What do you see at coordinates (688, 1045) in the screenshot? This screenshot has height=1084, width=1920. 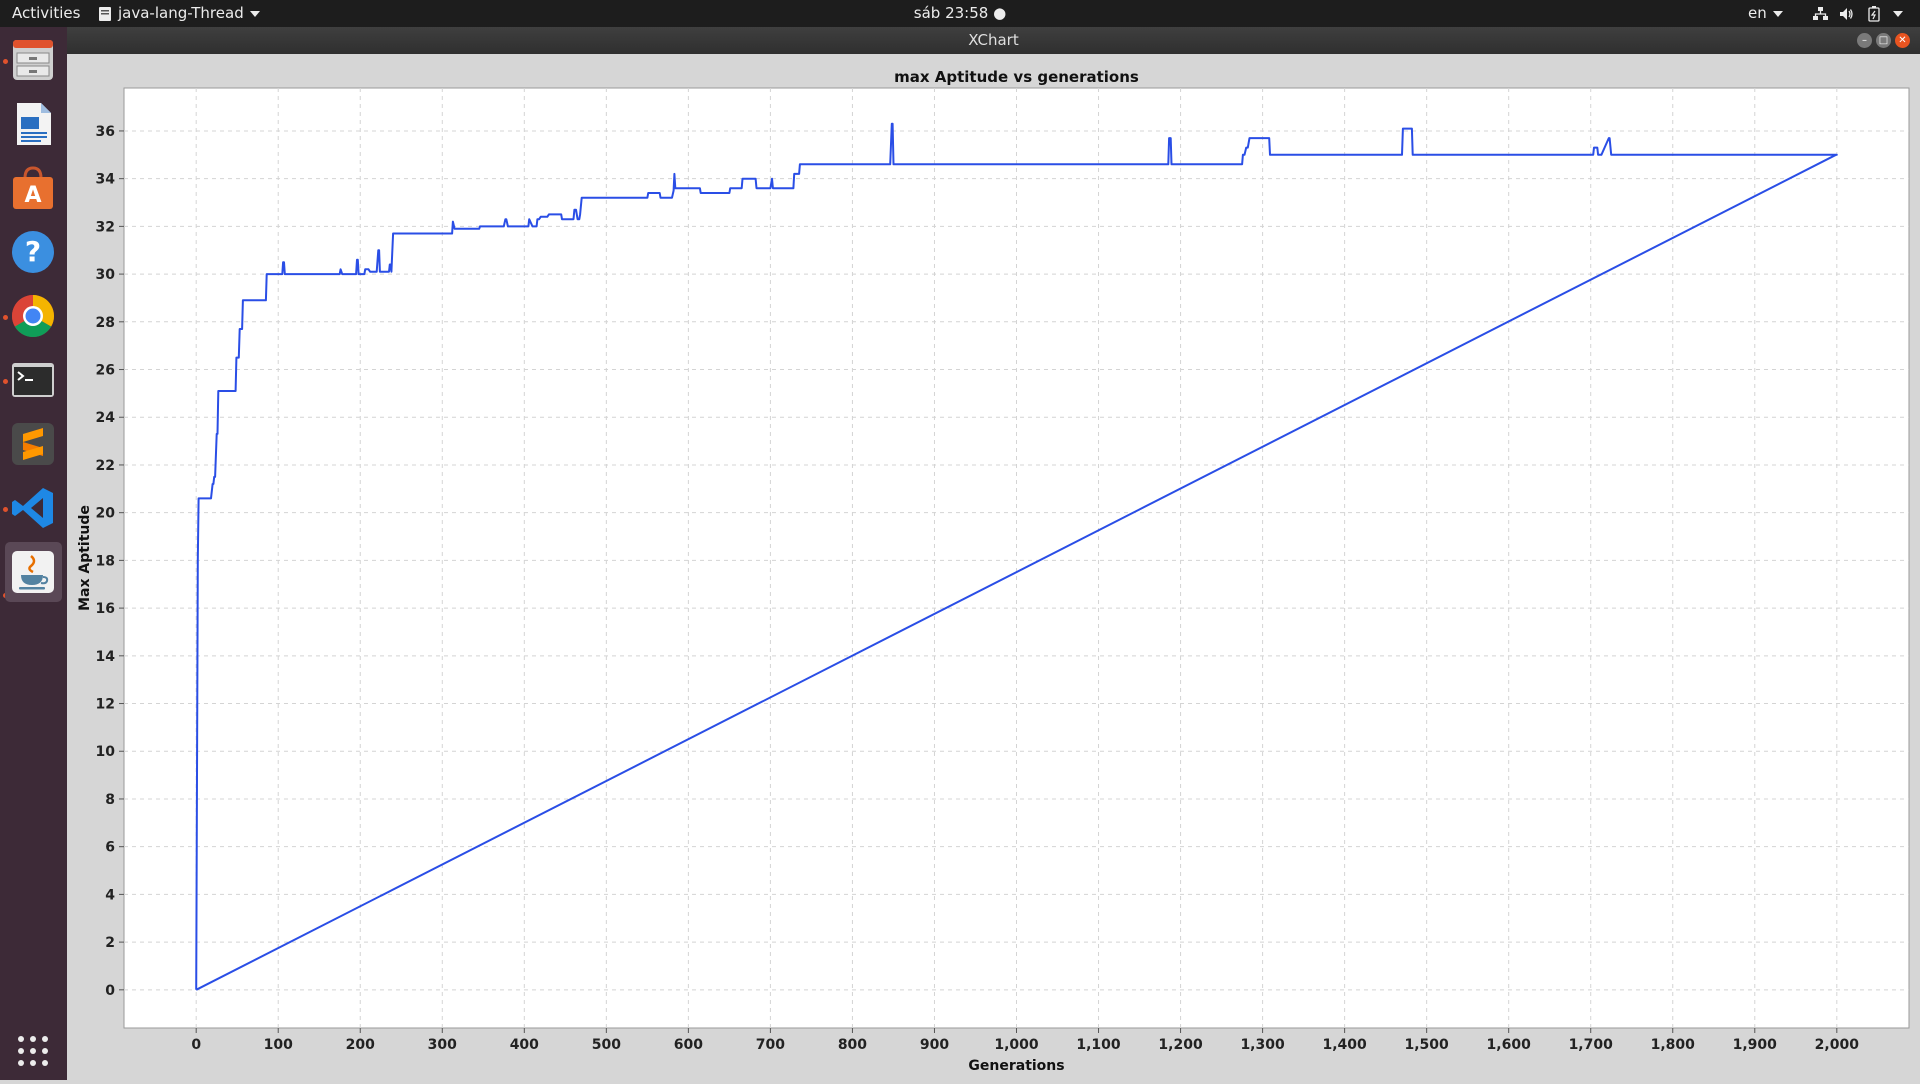 I see `x-tick-label: 600` at bounding box center [688, 1045].